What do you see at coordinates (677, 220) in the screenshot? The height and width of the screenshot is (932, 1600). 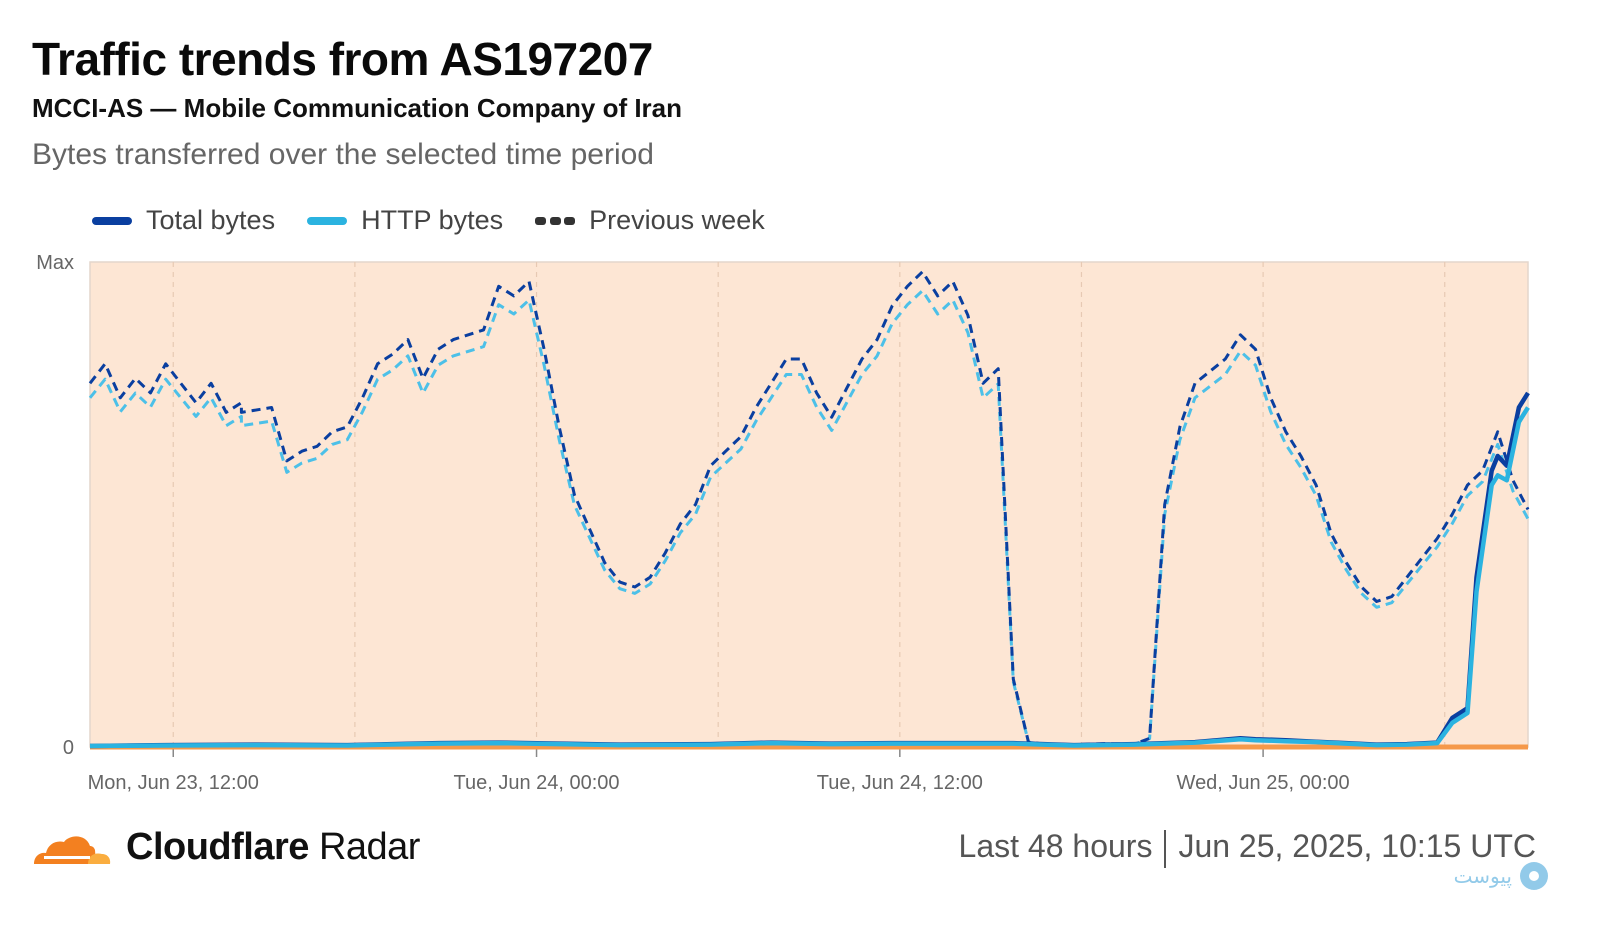 I see `legend-label-prev: Previous week` at bounding box center [677, 220].